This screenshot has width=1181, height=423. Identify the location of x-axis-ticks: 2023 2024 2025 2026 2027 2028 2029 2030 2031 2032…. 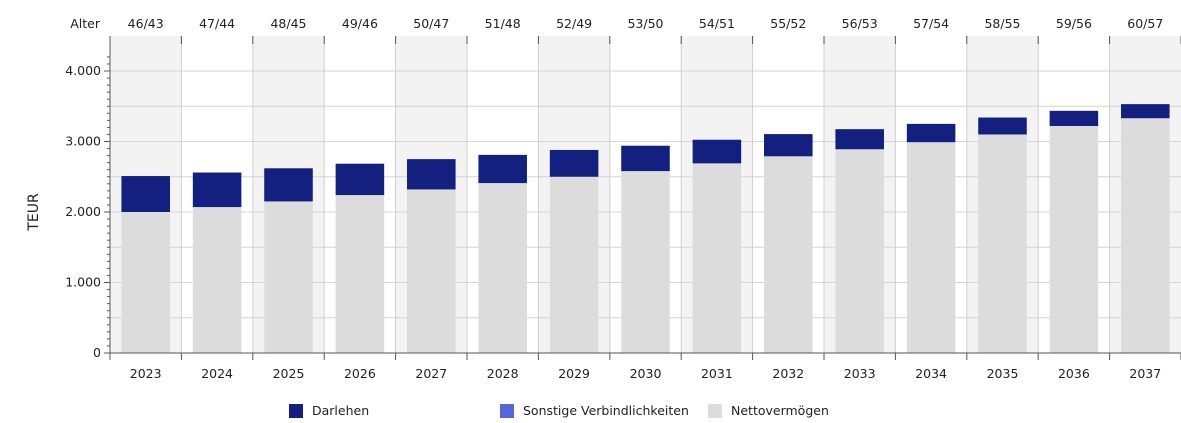
(645, 367).